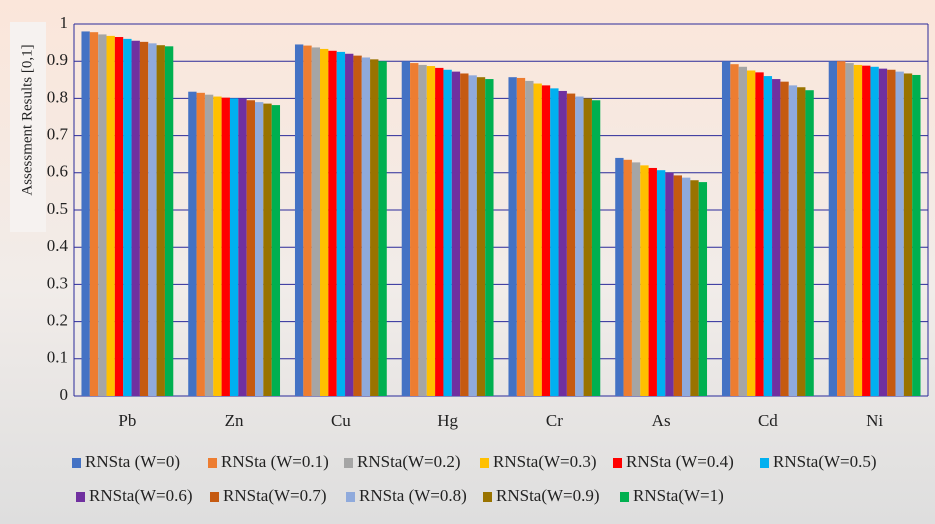 The width and height of the screenshot is (935, 524). What do you see at coordinates (64, 394) in the screenshot?
I see `y-tick-label: 0` at bounding box center [64, 394].